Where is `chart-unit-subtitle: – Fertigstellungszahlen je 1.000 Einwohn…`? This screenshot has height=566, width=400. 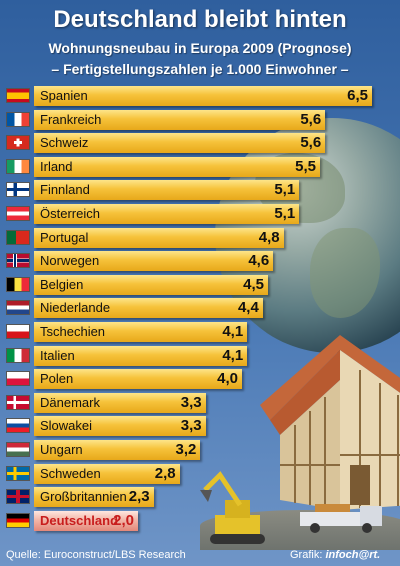 chart-unit-subtitle: – Fertigstellungszahlen je 1.000 Einwohn… is located at coordinates (200, 69).